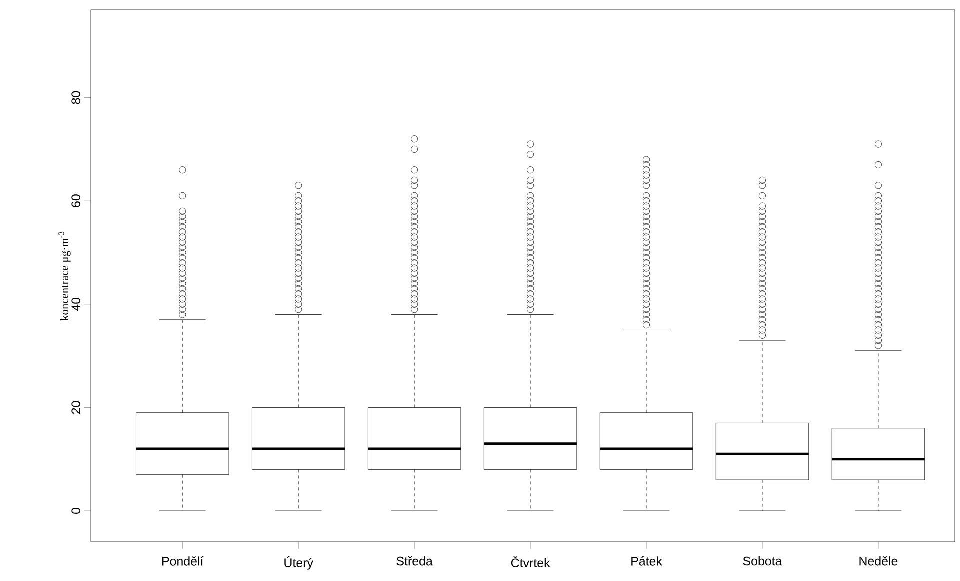  Describe the element at coordinates (299, 563) in the screenshot. I see `x-tick-label: Úterý` at that location.